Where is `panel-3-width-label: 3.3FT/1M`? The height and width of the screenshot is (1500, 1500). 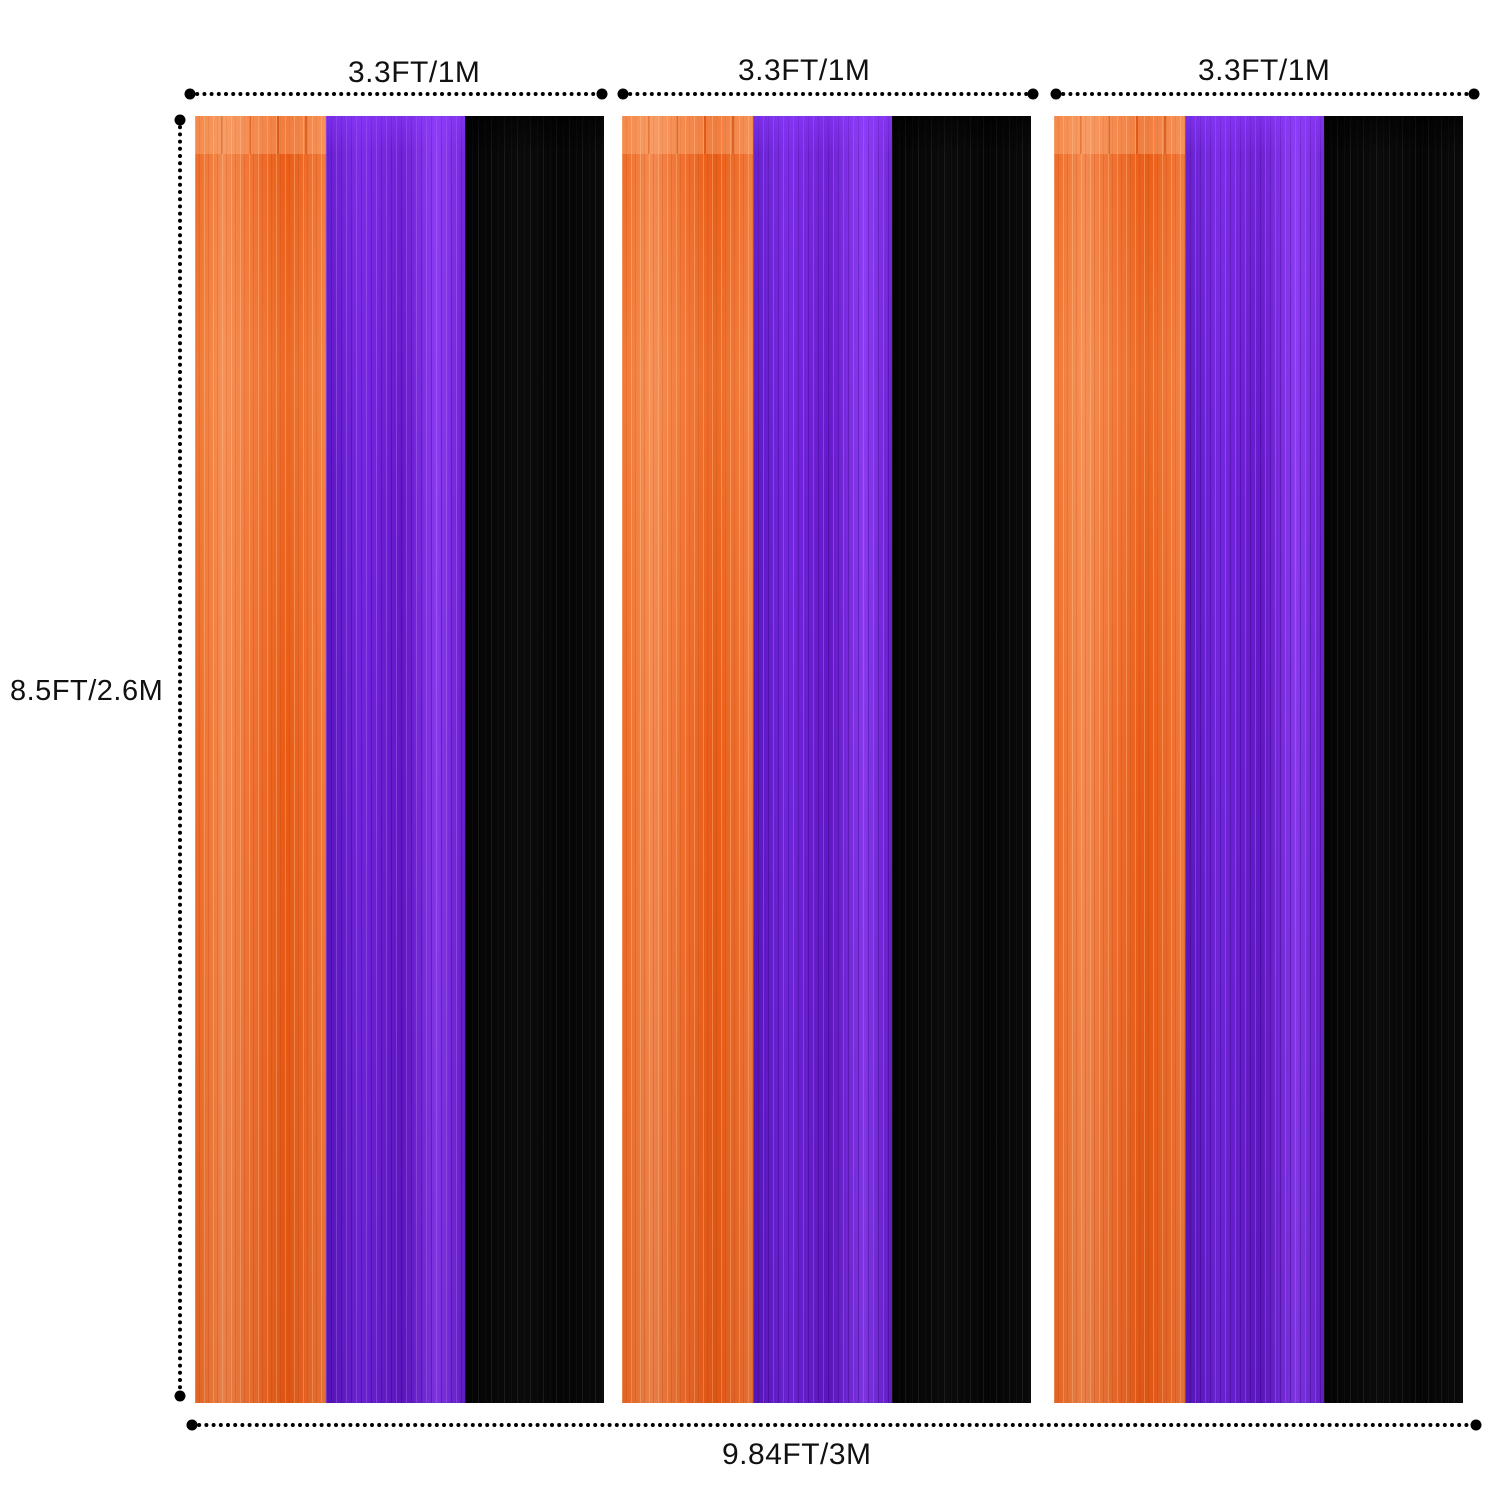
panel-3-width-label: 3.3FT/1M is located at coordinates (1264, 70).